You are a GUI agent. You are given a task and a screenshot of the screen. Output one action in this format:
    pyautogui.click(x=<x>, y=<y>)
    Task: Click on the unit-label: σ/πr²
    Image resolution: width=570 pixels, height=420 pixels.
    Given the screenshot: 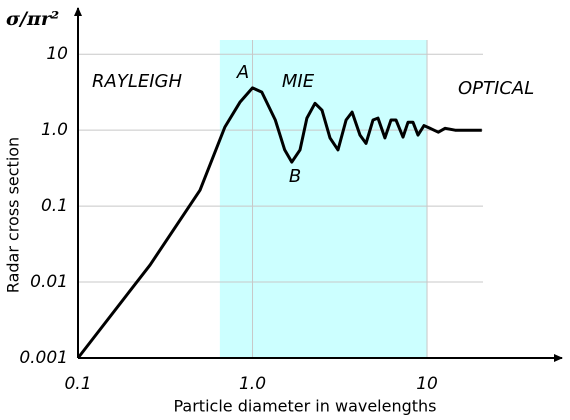 What is the action you would take?
    pyautogui.click(x=32, y=19)
    